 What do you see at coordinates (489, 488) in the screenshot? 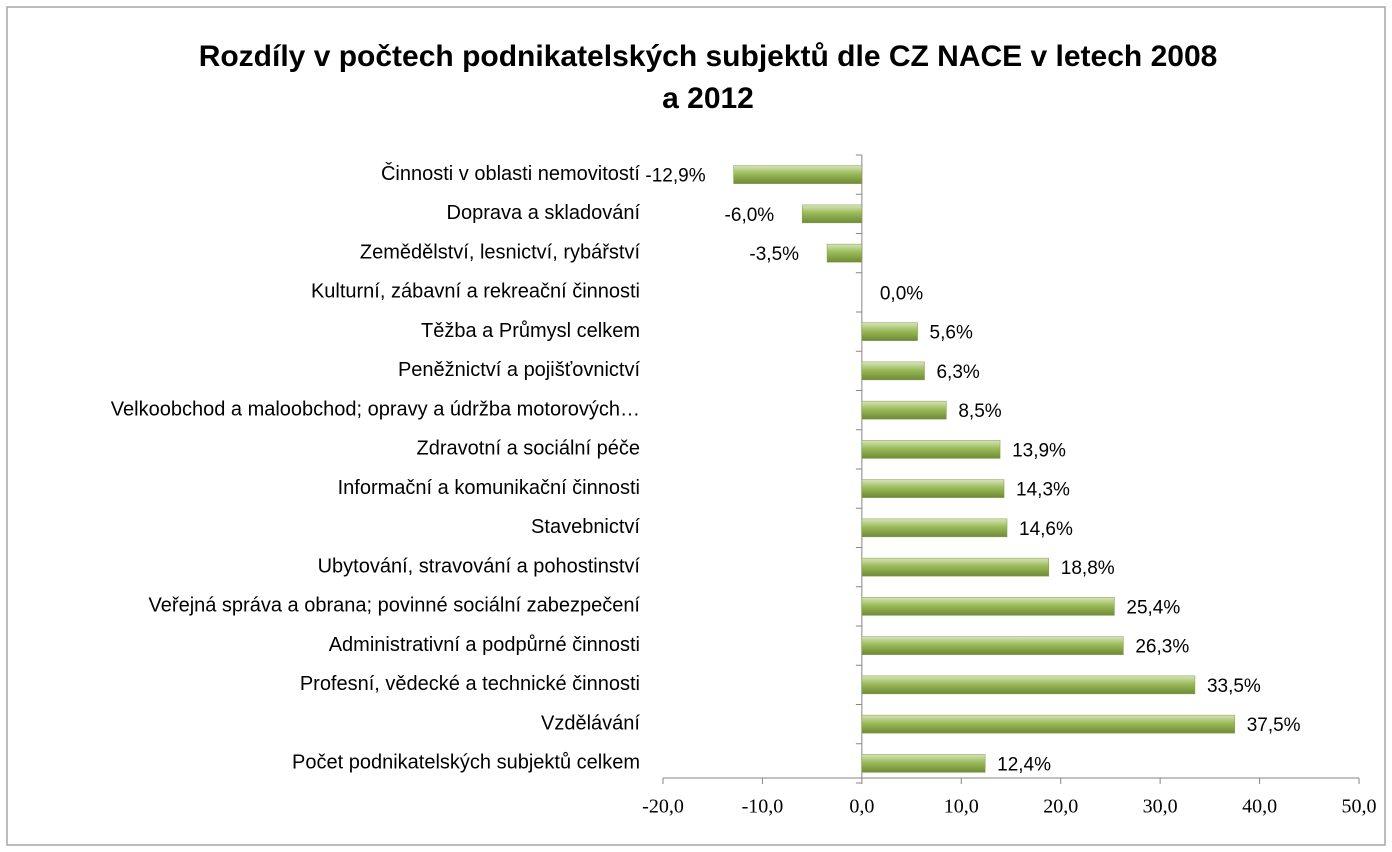
I see `category-label: Informační a komunikační činnosti` at bounding box center [489, 488].